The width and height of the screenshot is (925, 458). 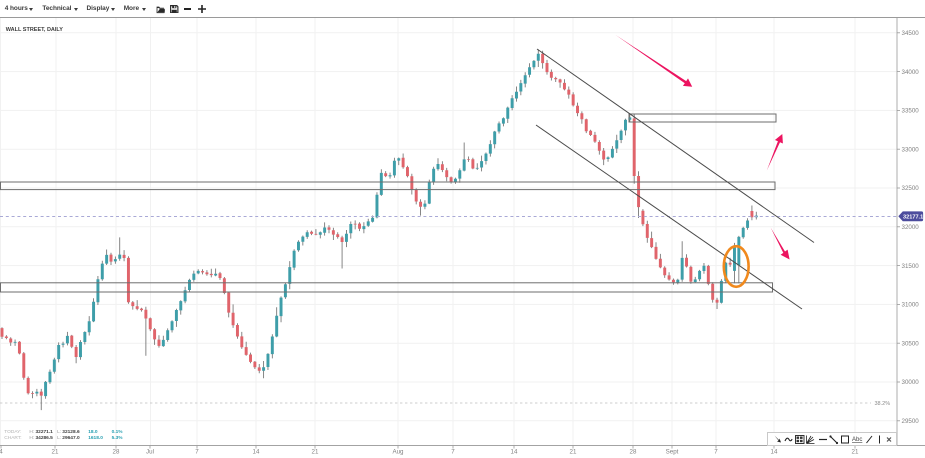 What do you see at coordinates (672, 452) in the screenshot?
I see `svg-text: Sept` at bounding box center [672, 452].